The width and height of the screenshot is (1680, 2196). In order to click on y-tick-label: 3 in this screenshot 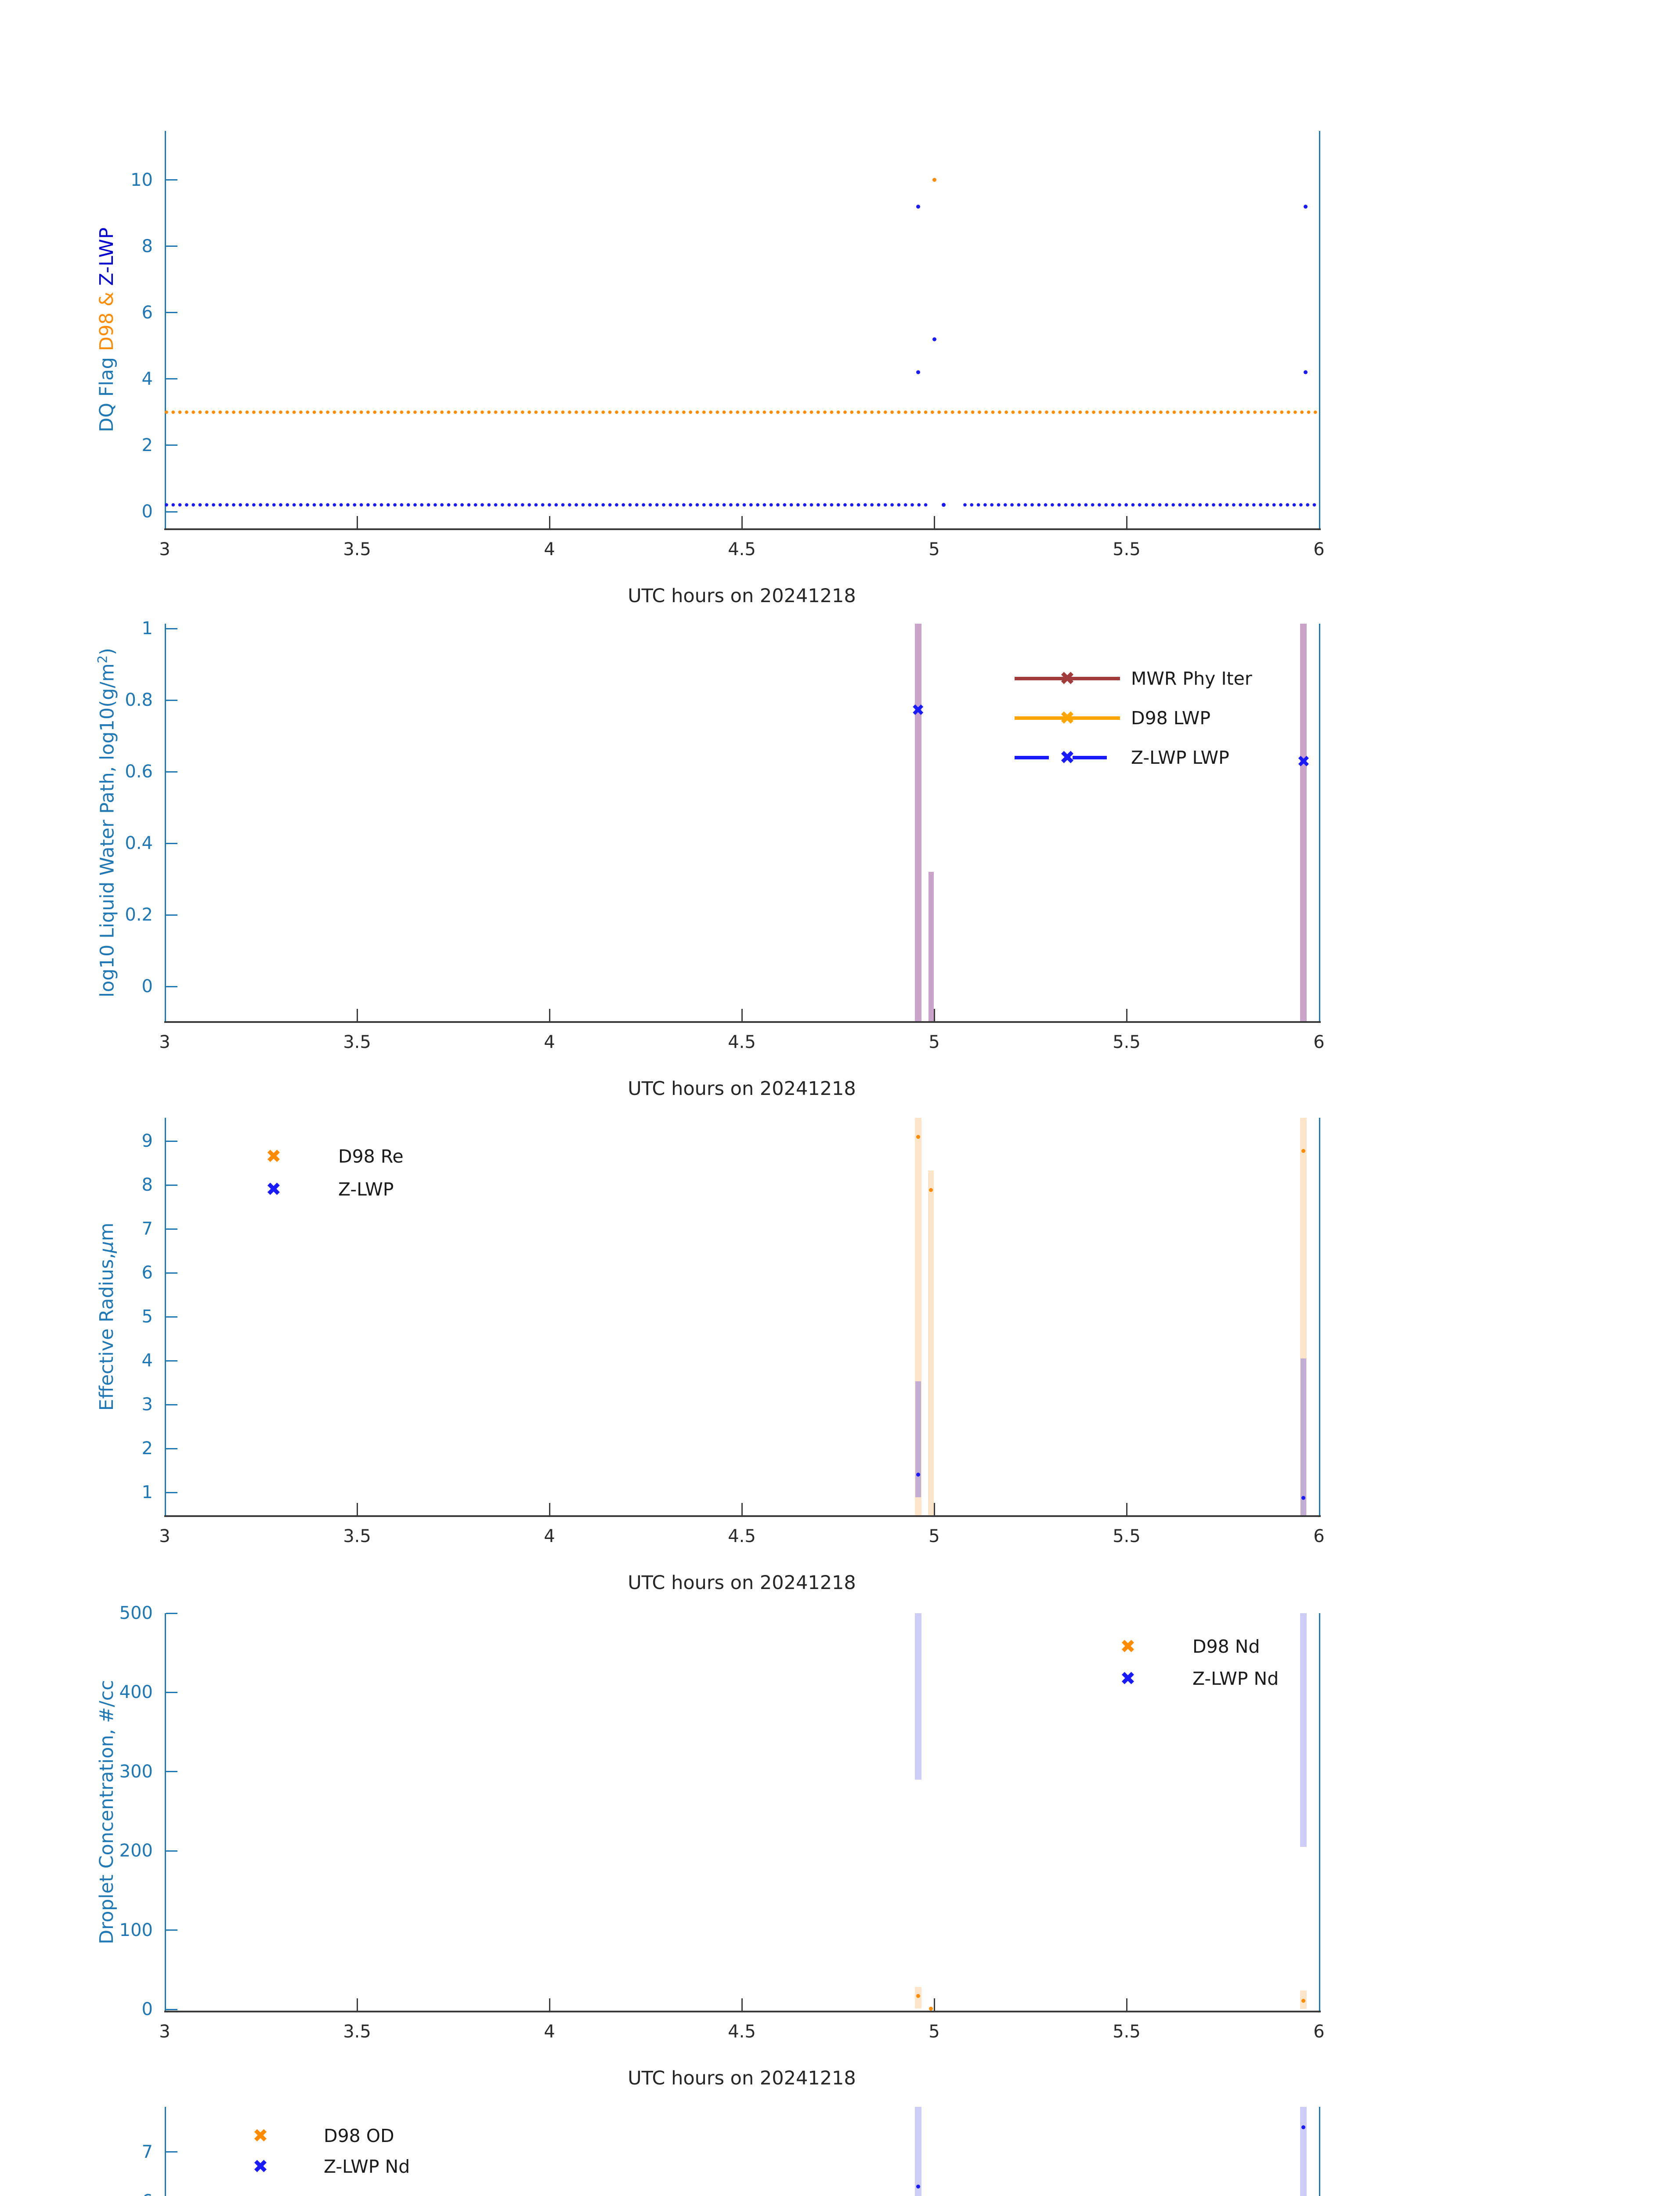, I will do `click(147, 1405)`.